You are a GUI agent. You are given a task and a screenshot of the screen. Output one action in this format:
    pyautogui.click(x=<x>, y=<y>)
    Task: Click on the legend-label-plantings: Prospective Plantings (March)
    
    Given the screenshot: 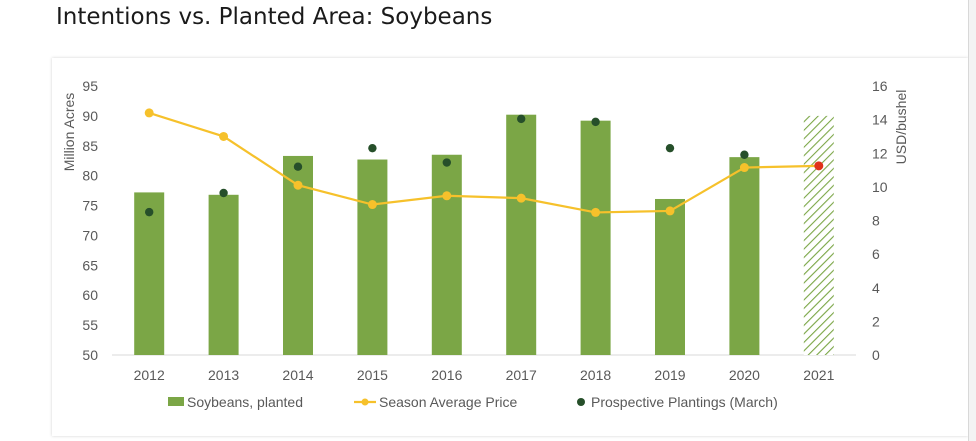 What is the action you would take?
    pyautogui.click(x=684, y=402)
    